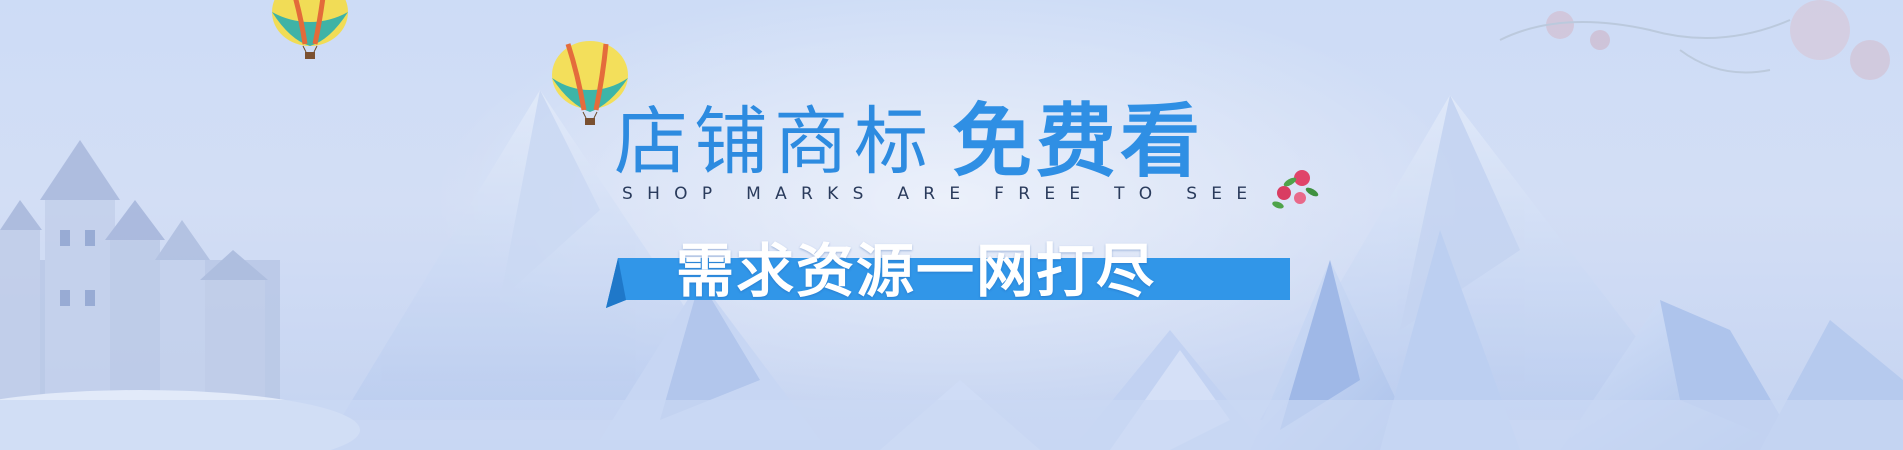  I want to click on banner-title: 店铺商标 免费看, so click(909, 142).